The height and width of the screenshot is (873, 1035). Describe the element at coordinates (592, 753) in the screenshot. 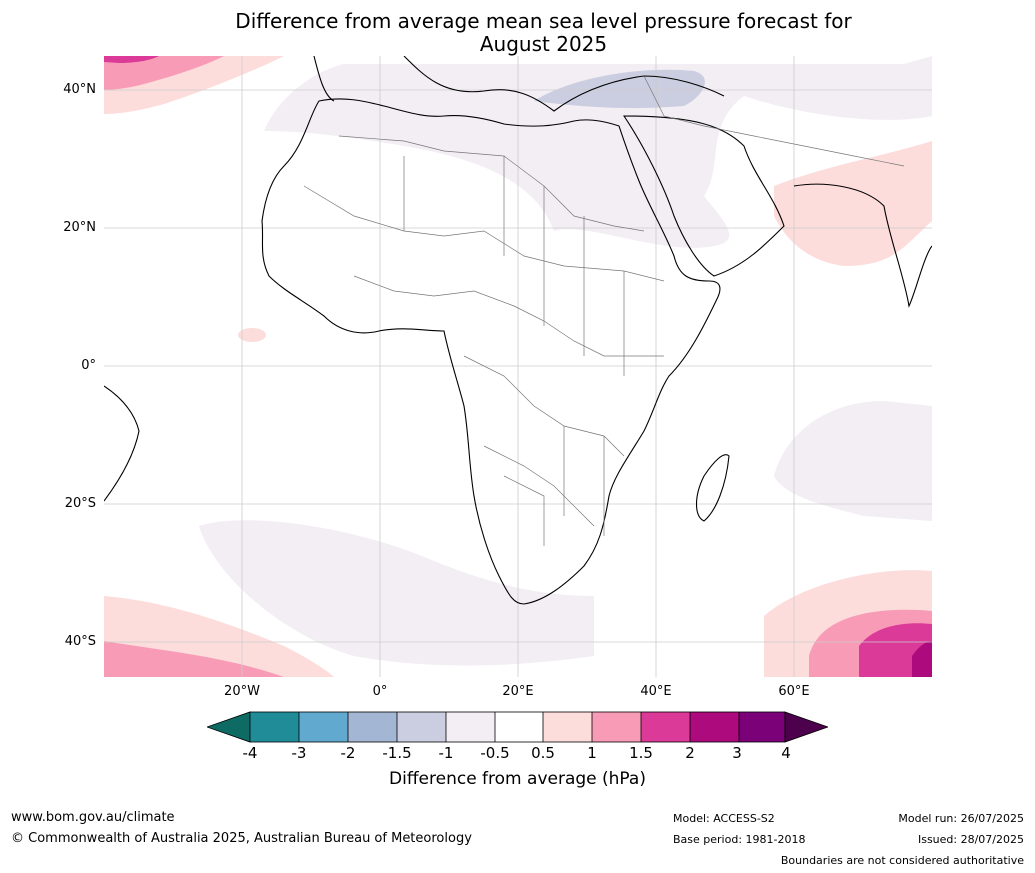

I see `colorbar-tick: 1` at that location.